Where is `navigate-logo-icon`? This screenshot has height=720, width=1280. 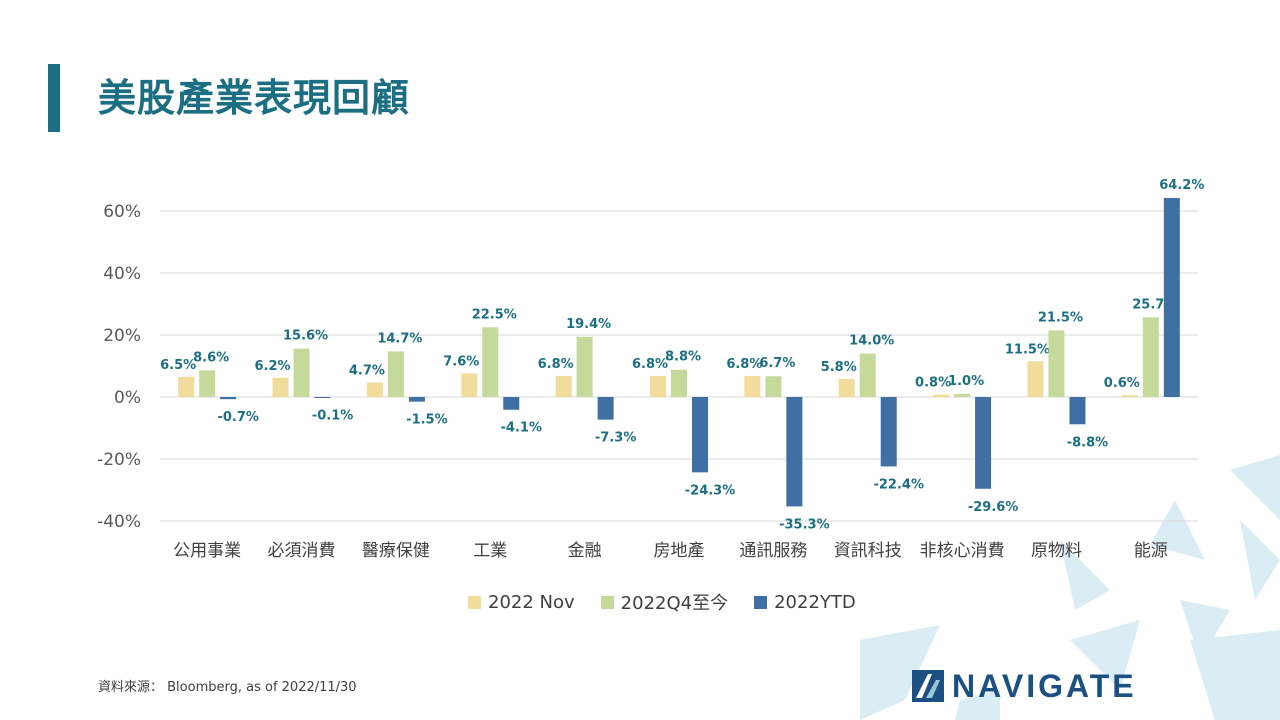
navigate-logo-icon is located at coordinates (928, 686).